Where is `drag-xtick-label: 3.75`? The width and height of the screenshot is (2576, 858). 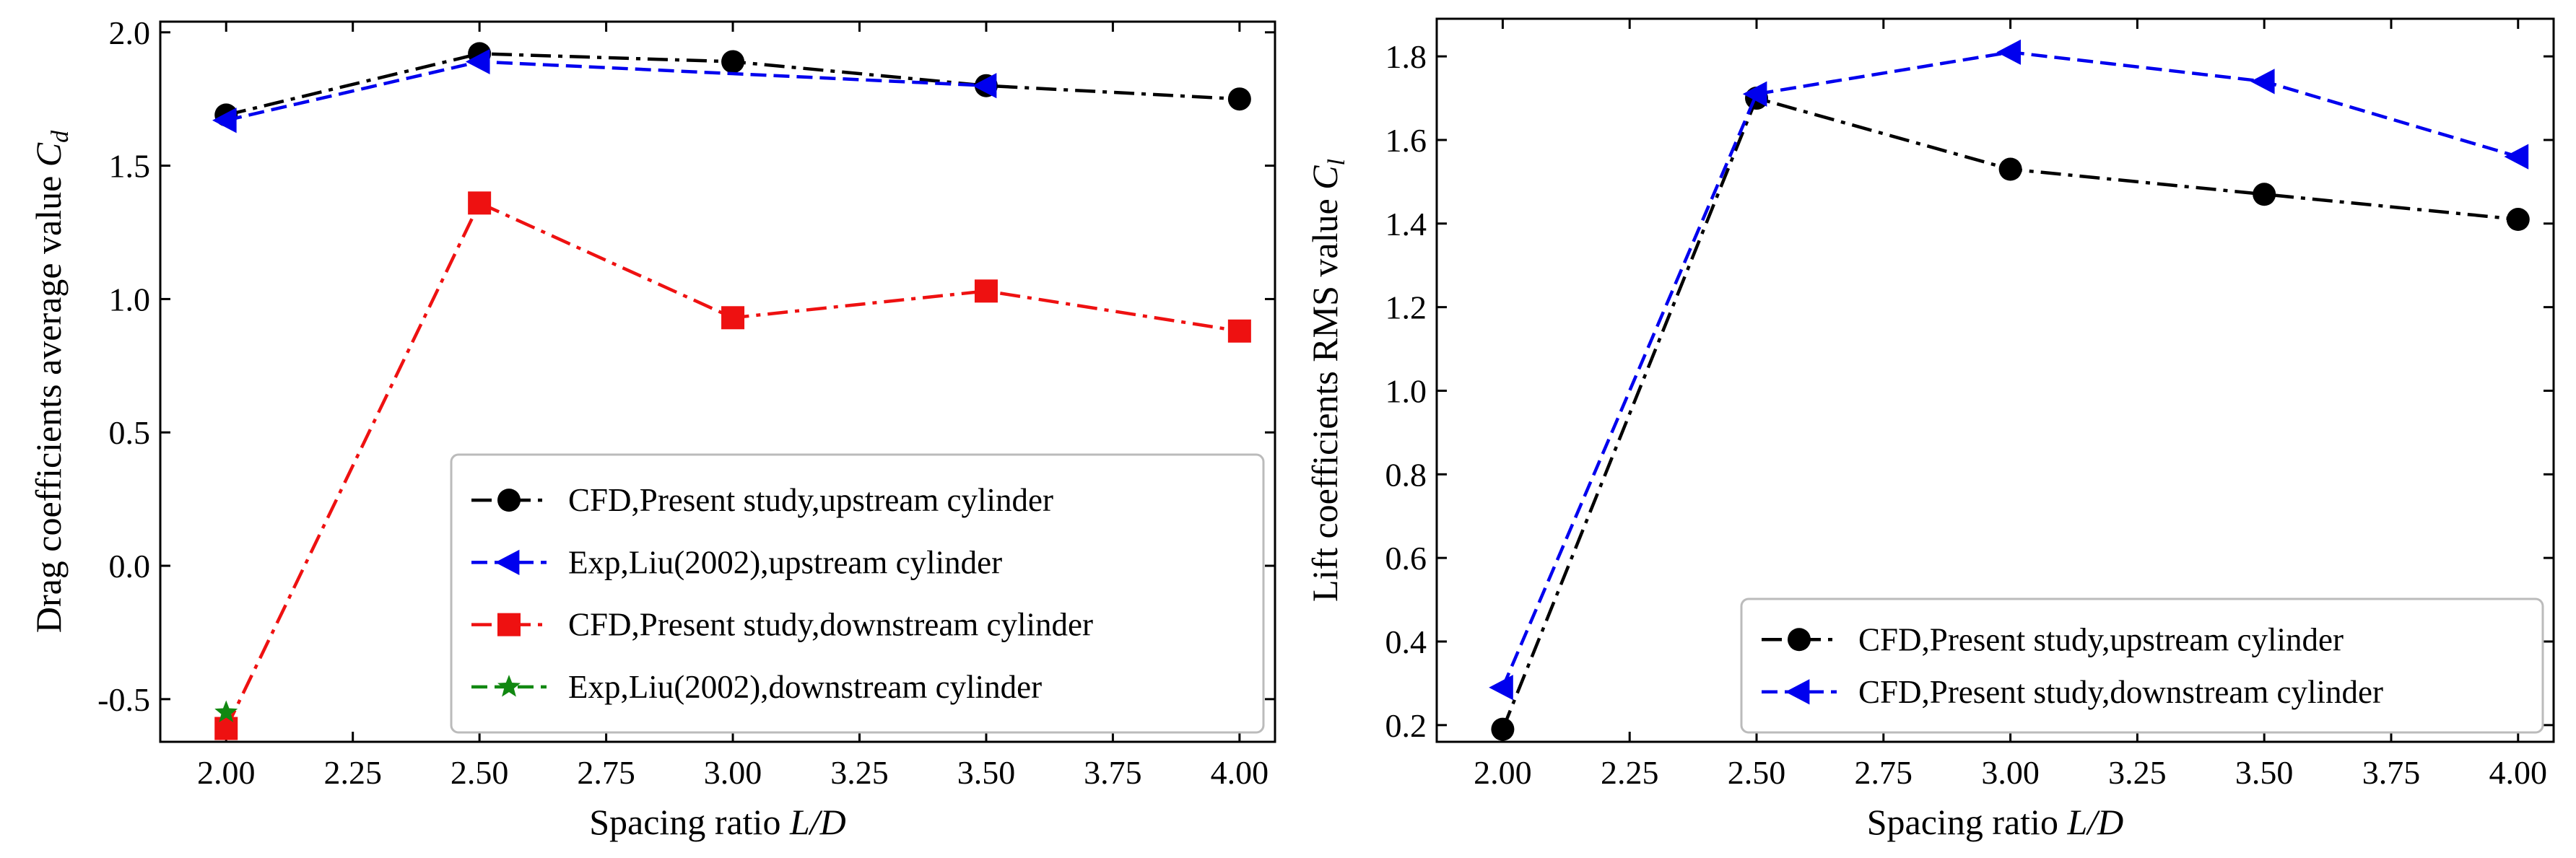
drag-xtick-label: 3.75 is located at coordinates (1113, 772).